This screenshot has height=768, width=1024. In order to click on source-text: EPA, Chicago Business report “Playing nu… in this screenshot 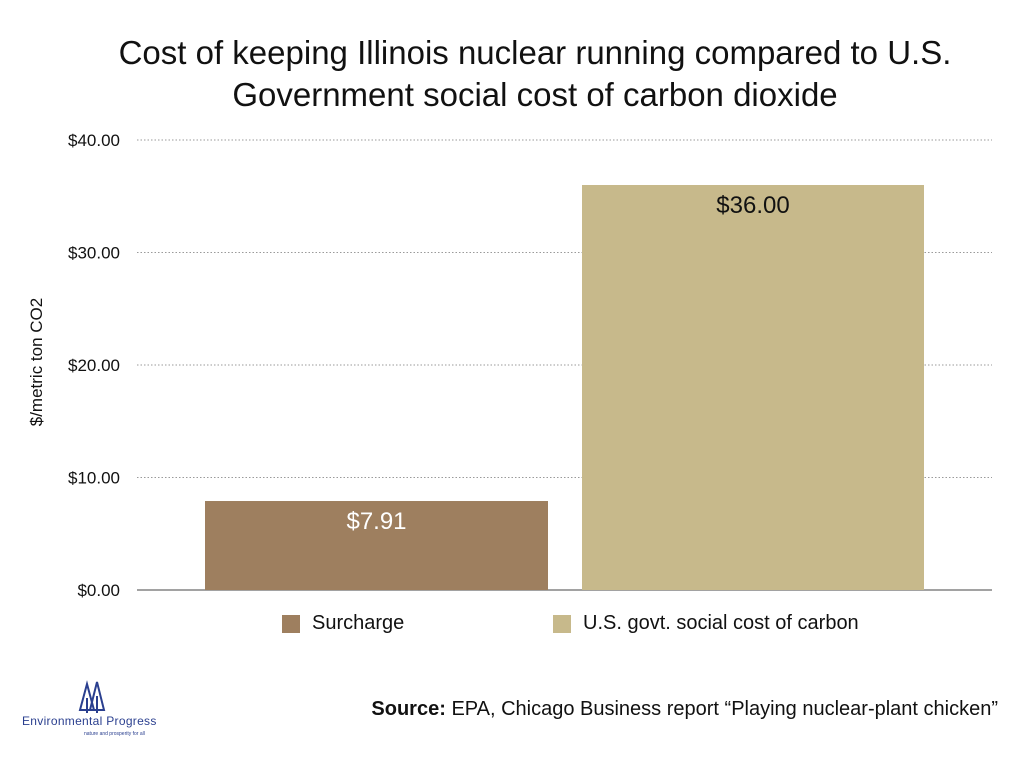, I will do `click(724, 709)`.